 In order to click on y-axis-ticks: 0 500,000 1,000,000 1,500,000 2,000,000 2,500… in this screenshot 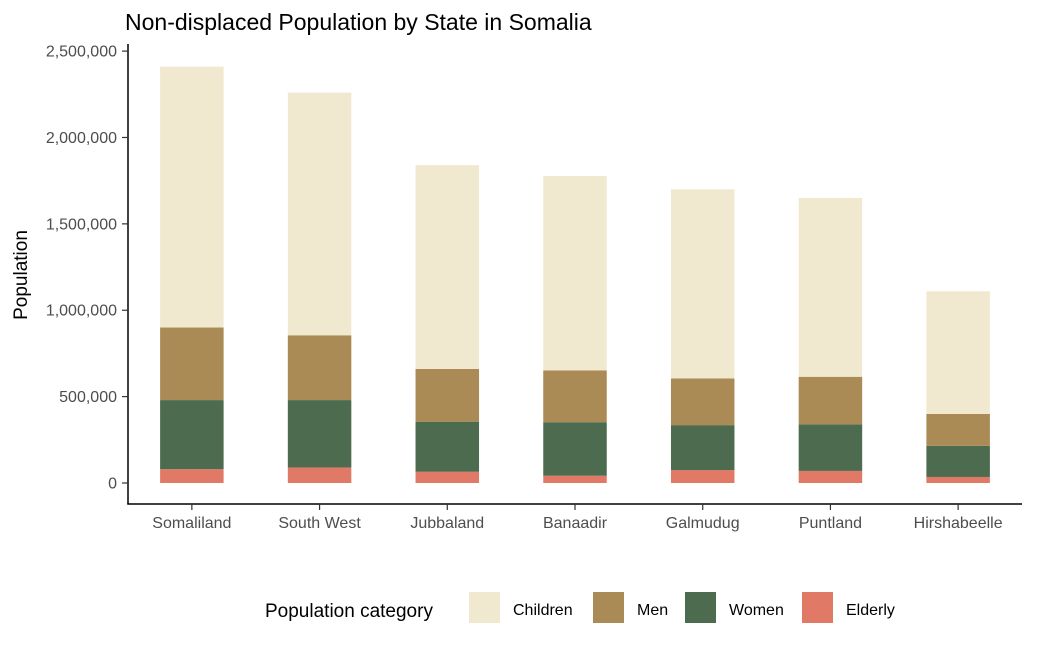, I will do `click(87, 268)`.